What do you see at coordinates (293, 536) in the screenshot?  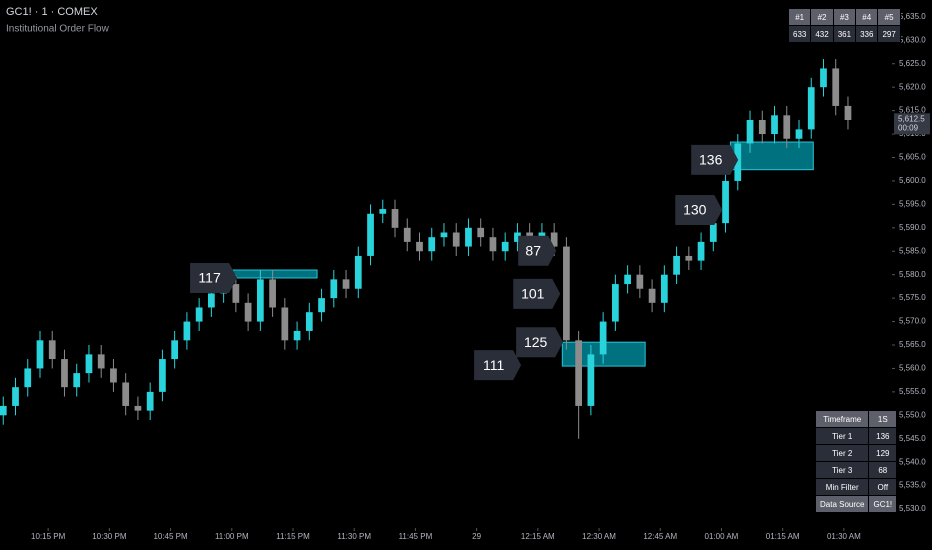 I see `x-tick-label: 11:15 PM` at bounding box center [293, 536].